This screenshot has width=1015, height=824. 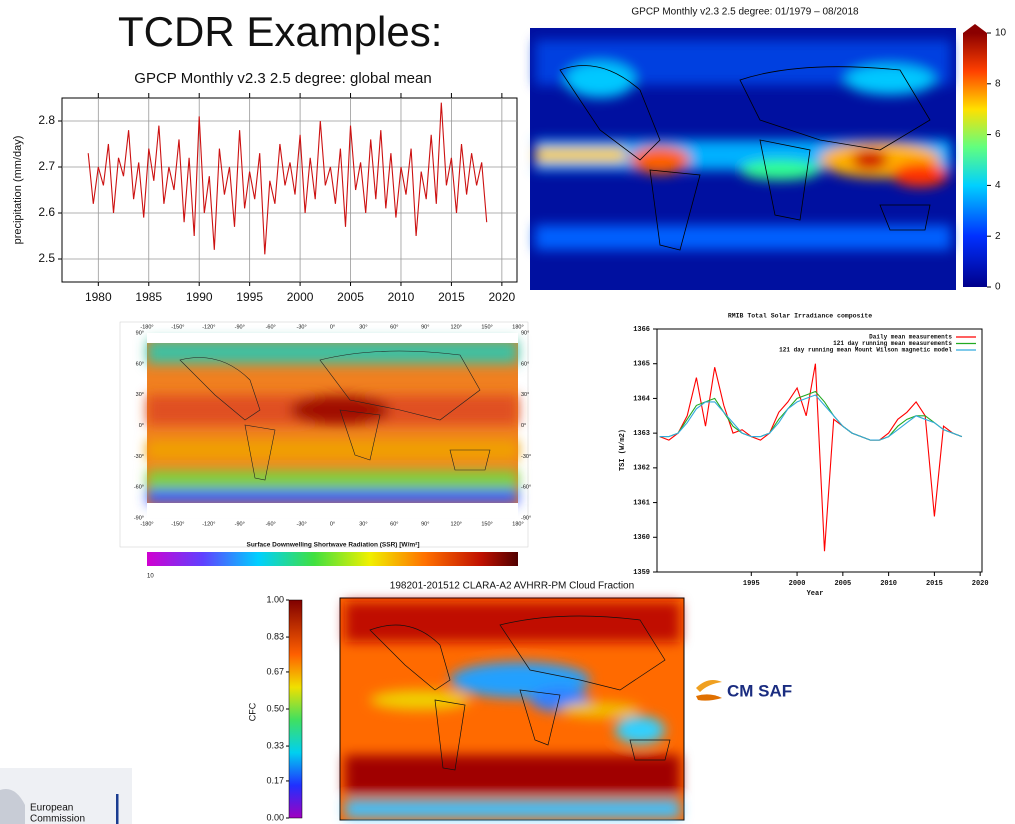 What do you see at coordinates (199, 297) in the screenshot?
I see `x-tick-label: 1990` at bounding box center [199, 297].